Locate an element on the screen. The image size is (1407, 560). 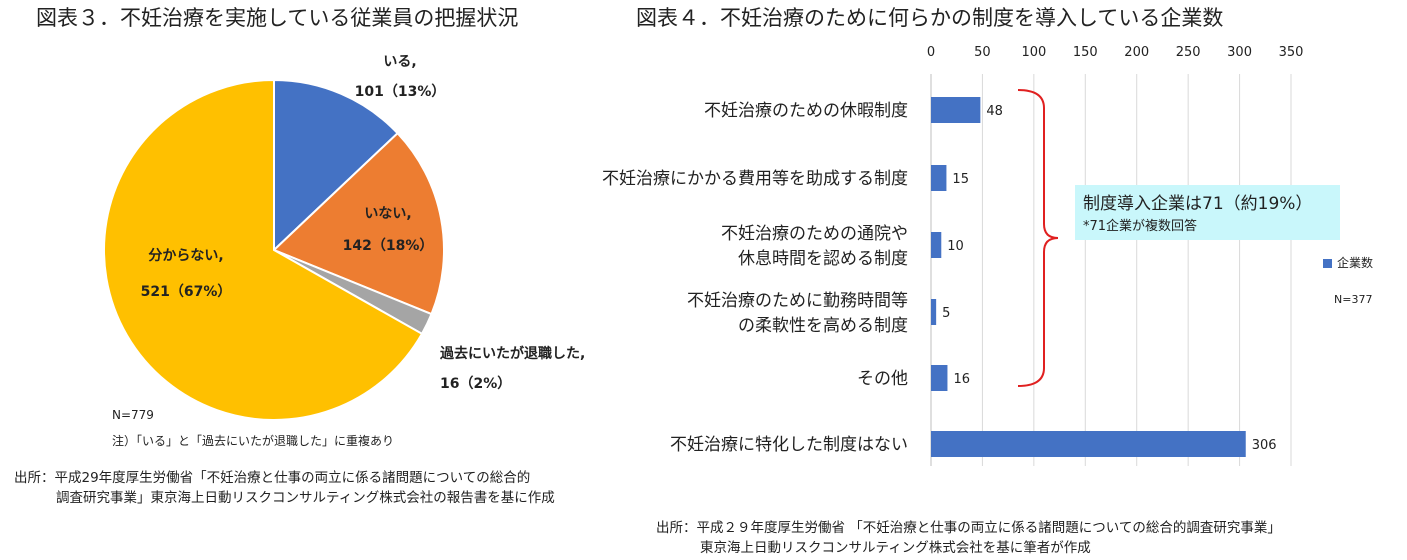
bar-value-3: 5 is located at coordinates (946, 313).